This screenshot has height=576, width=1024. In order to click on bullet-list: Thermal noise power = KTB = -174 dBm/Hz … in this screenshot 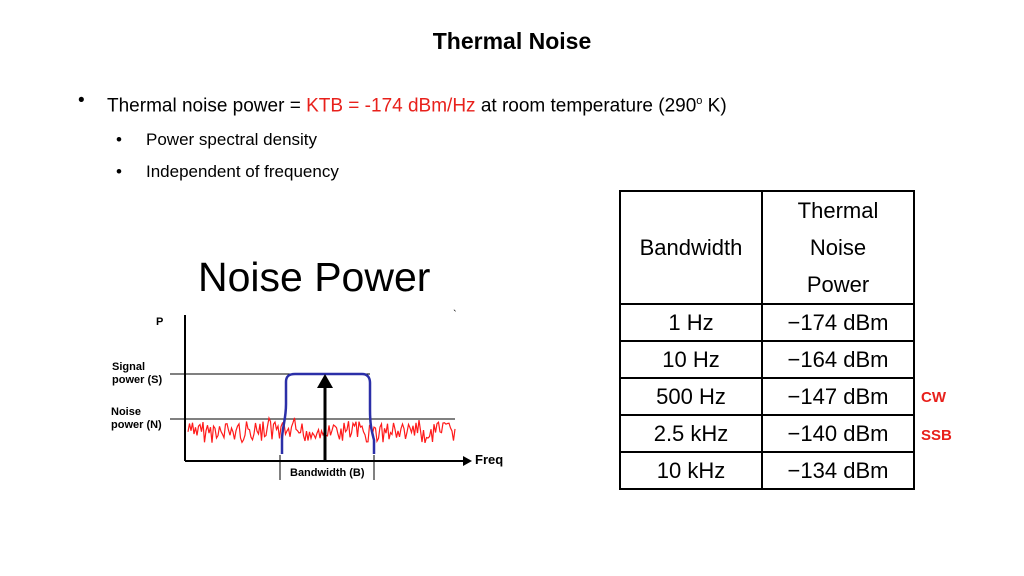, I will do `click(402, 135)`.